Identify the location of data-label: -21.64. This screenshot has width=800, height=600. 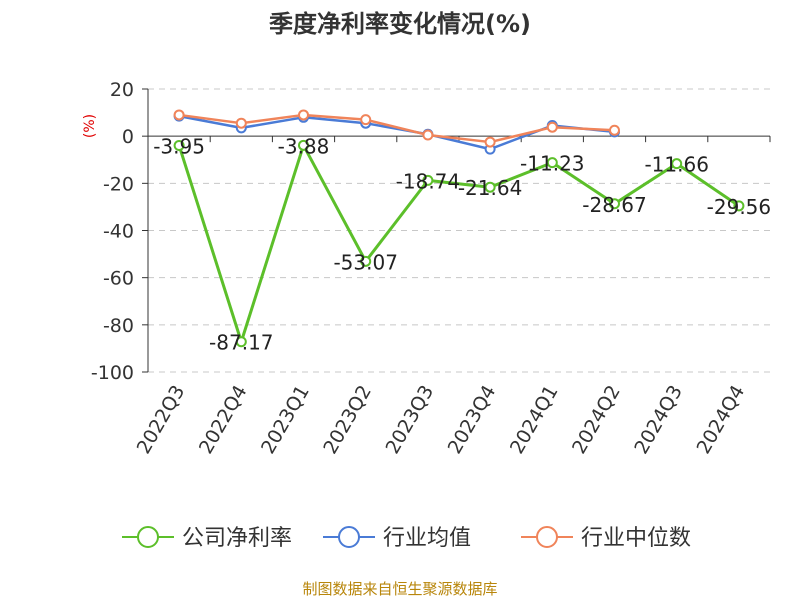
(490, 188).